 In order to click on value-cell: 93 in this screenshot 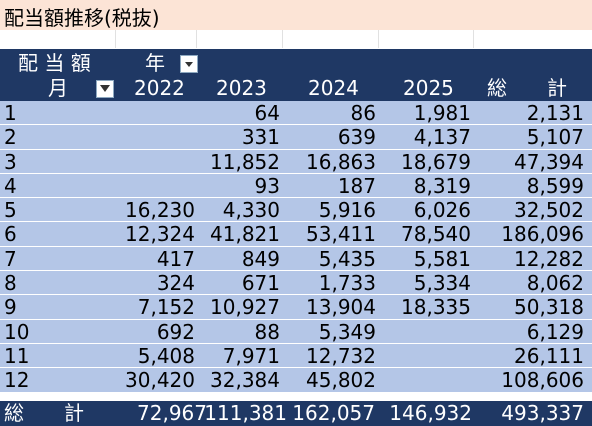, I will do `click(267, 185)`.